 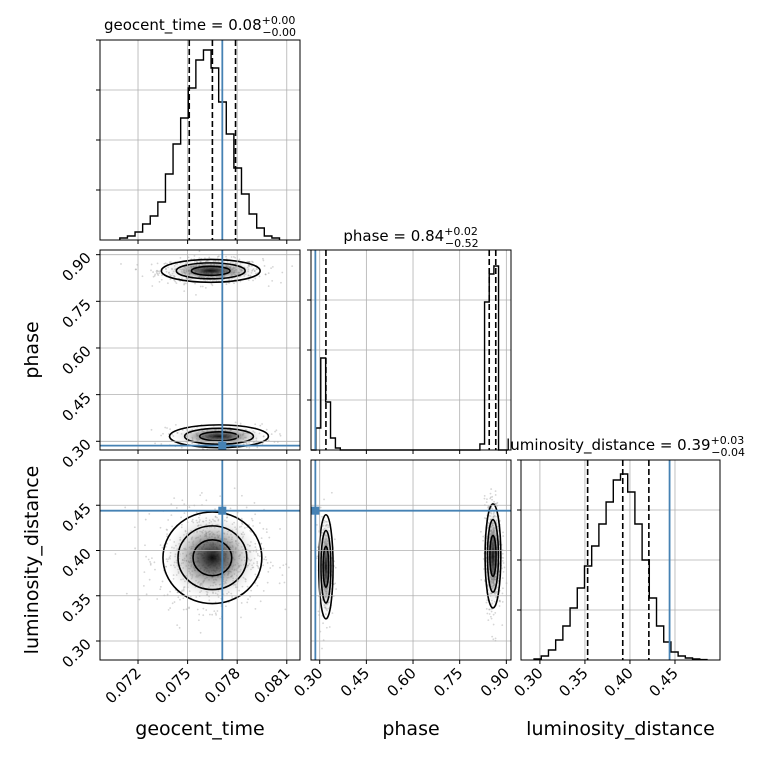 I want to click on histogram-phase, so click(x=409, y=358).